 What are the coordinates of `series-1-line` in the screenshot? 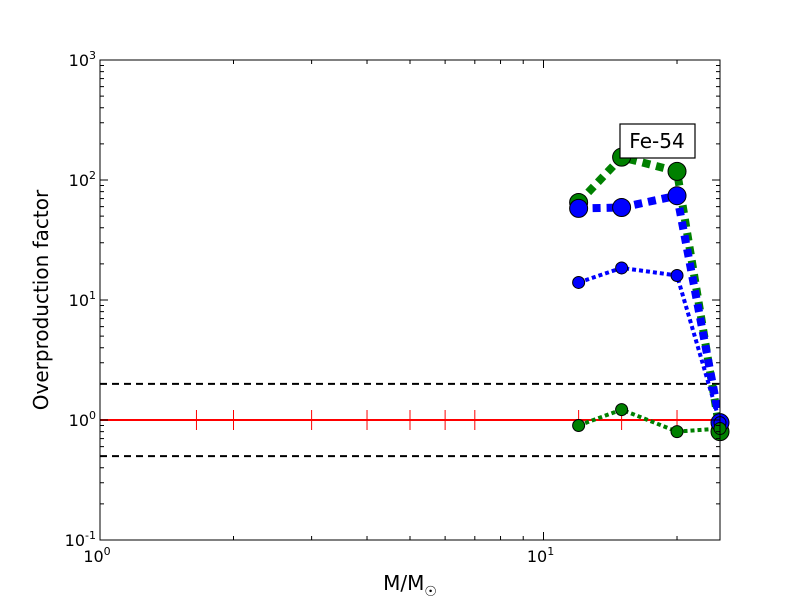 It's located at (647, 293).